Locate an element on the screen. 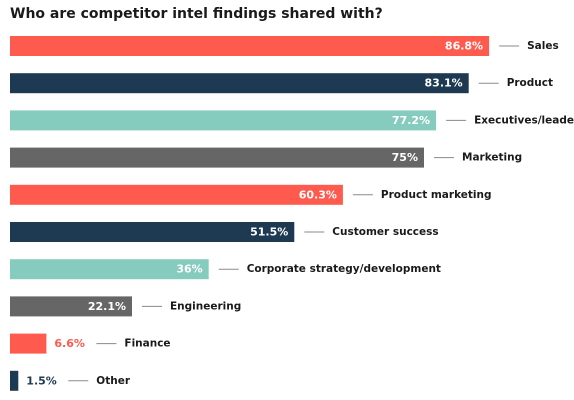  value-label: 22.1% is located at coordinates (107, 306).